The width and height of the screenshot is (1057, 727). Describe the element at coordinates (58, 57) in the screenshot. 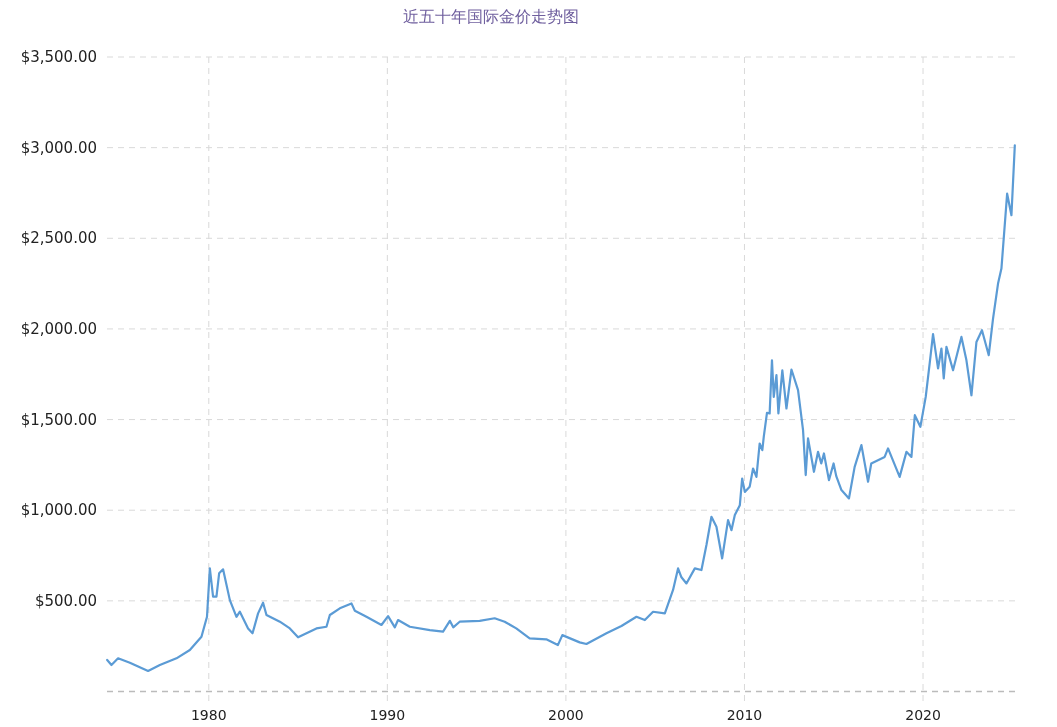

I see `y-tick-label: $3,500.00` at that location.